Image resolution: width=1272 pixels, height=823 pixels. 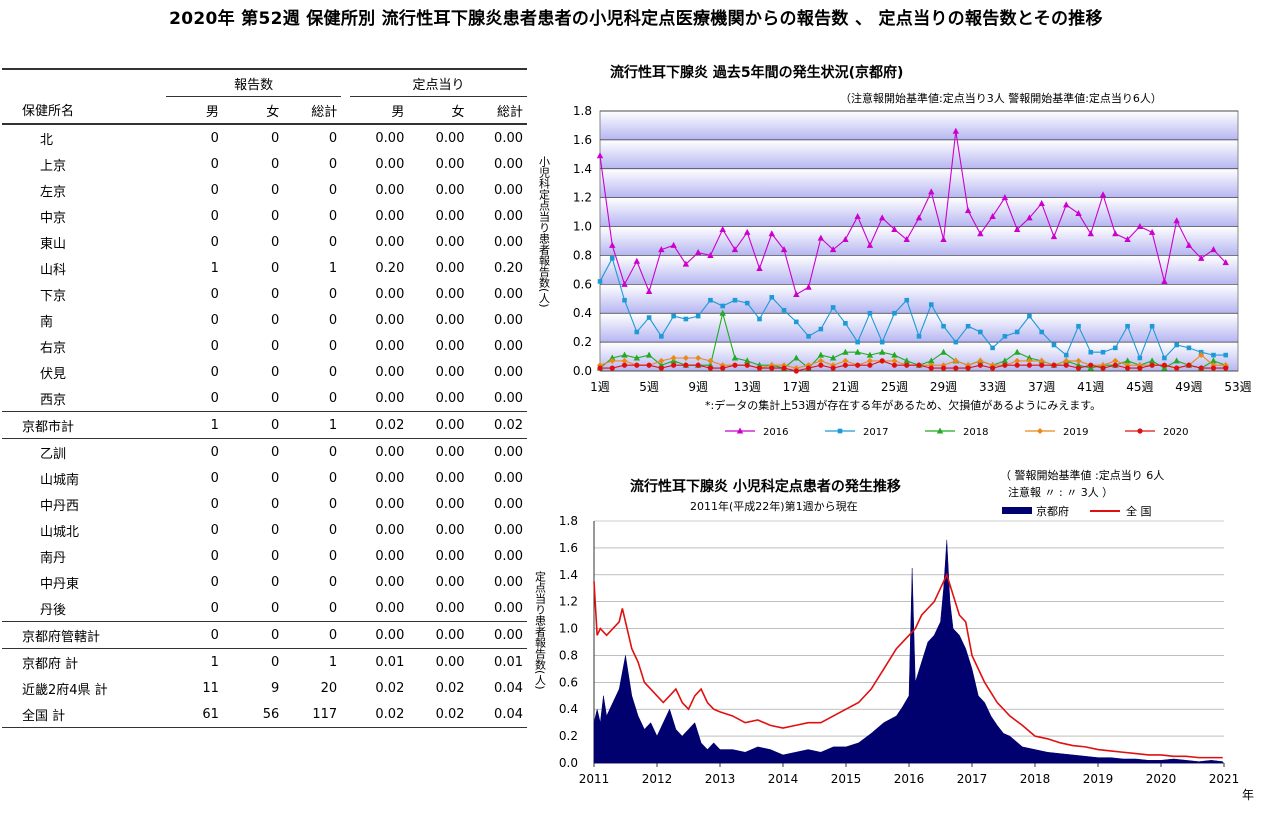 I want to click on table-row: 西京 0 0 0 0.00 0.00 0.00, so click(x=264, y=398).